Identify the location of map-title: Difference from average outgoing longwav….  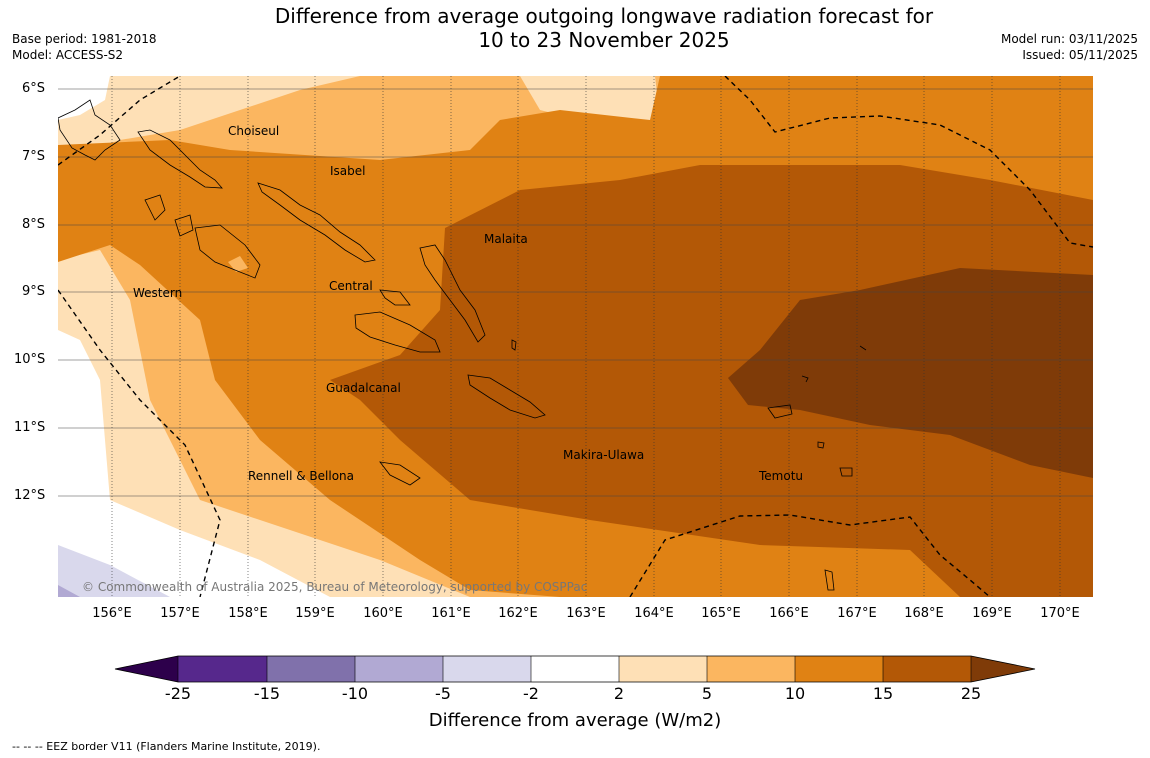
(575, 28).